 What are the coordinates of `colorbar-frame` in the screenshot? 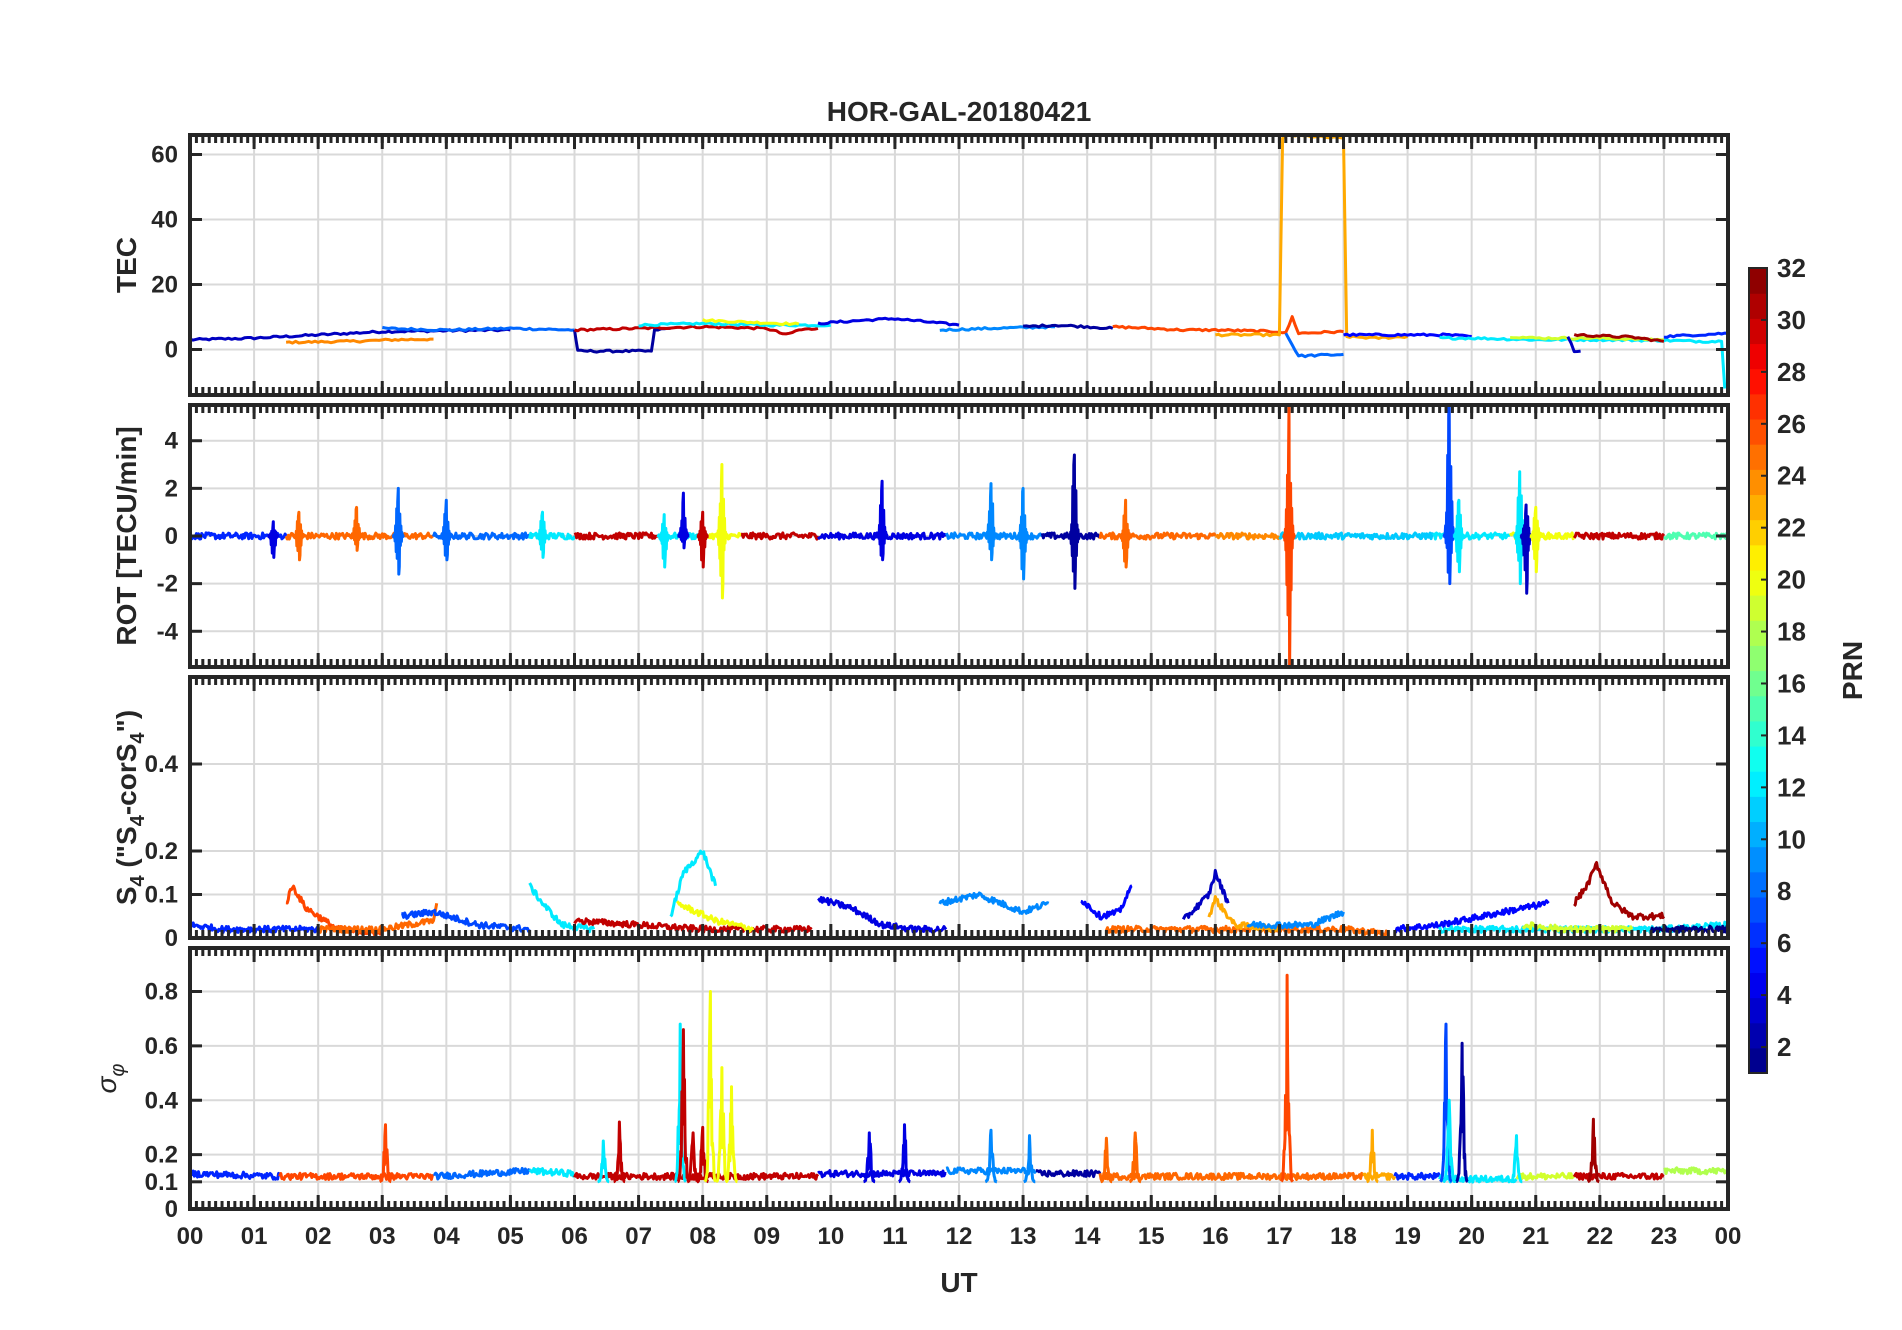 It's located at (1758, 670).